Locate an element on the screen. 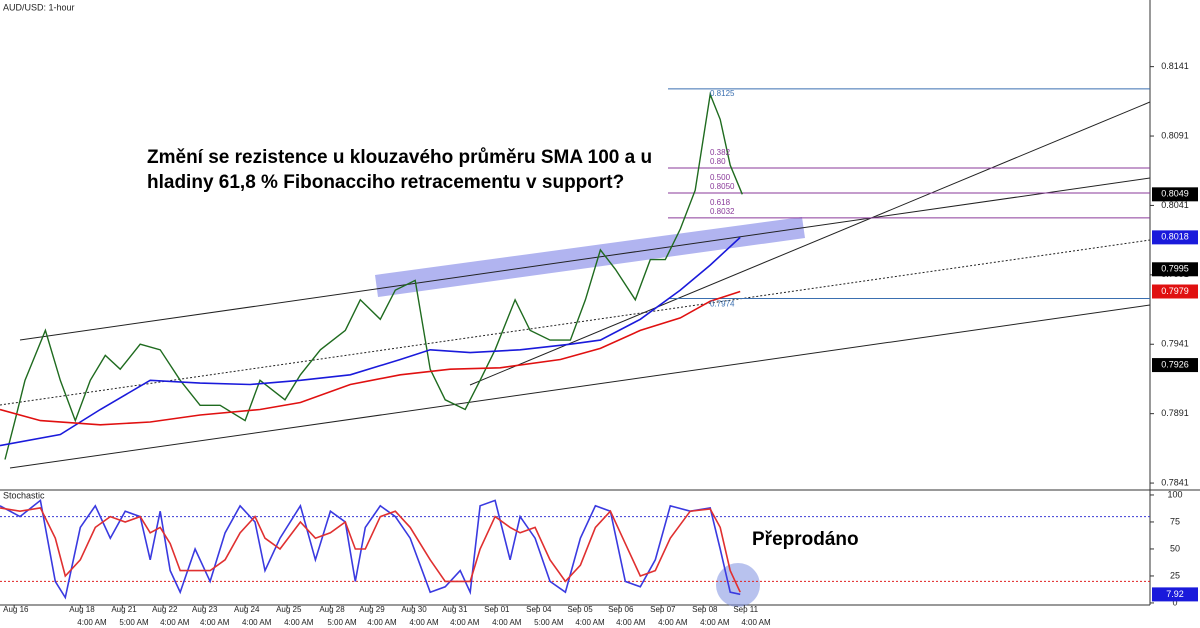  fib-price: 0.8125 is located at coordinates (722, 93).